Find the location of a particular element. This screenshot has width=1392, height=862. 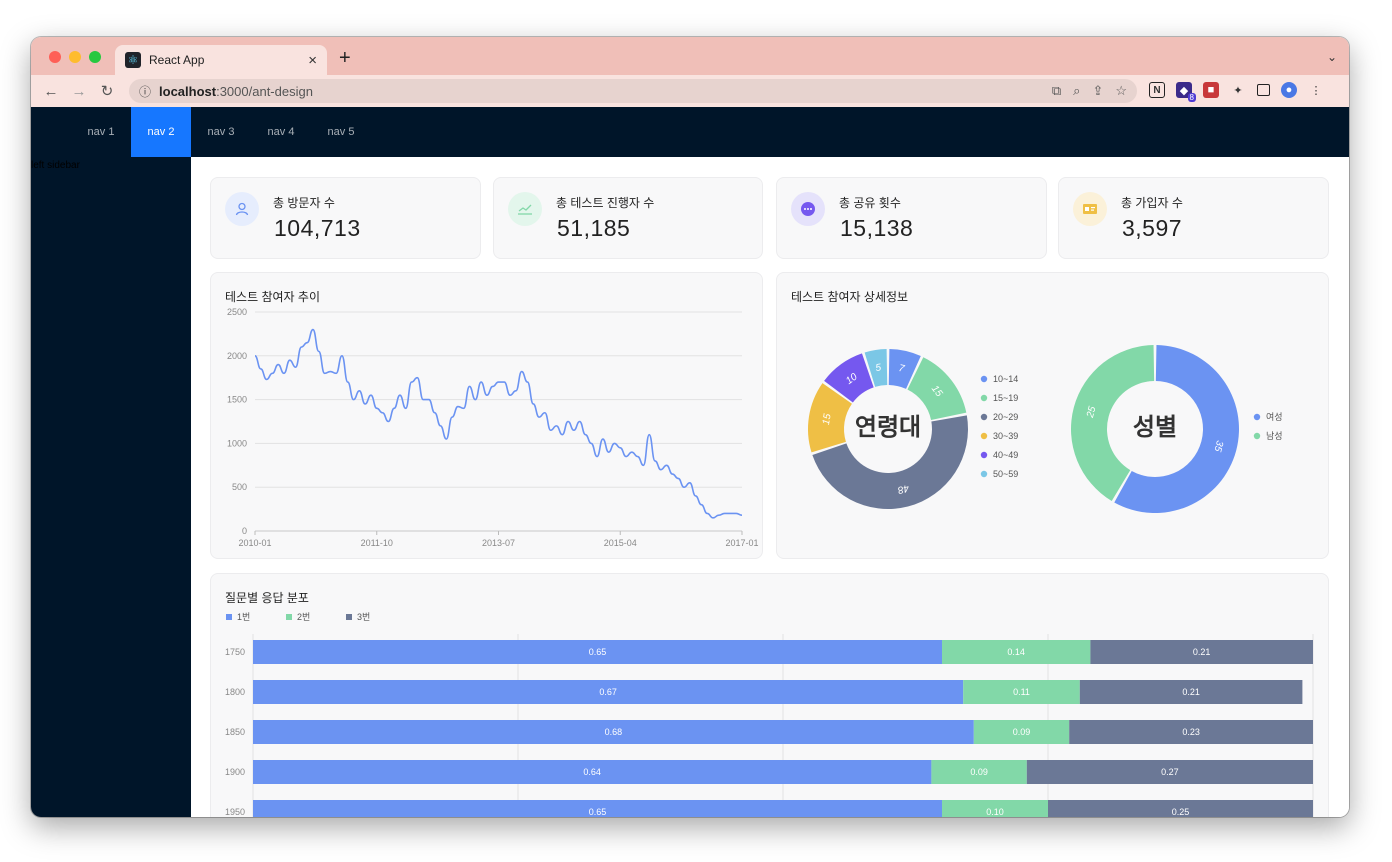

extensions-area: N ◆ 8 ■ ✦ ● ⋮ is located at coordinates (1236, 92).